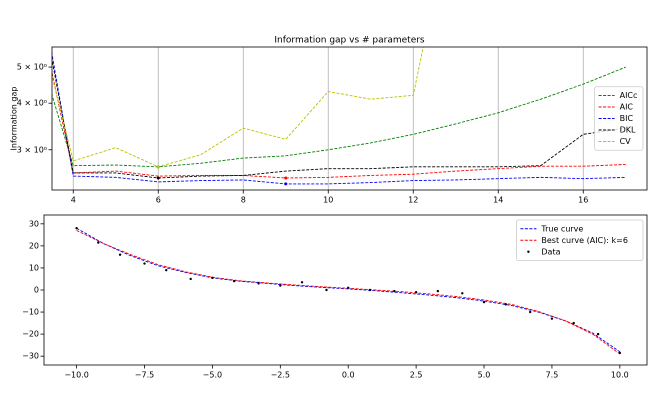 The height and width of the screenshot is (405, 655). What do you see at coordinates (498, 200) in the screenshot?
I see `x-tick-label: 14` at bounding box center [498, 200].